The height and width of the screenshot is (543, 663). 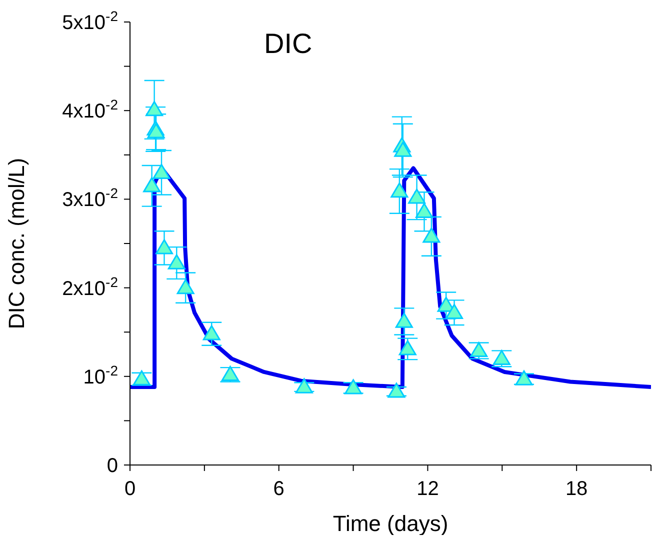 What do you see at coordinates (288, 44) in the screenshot?
I see `chart-title: DIC` at bounding box center [288, 44].